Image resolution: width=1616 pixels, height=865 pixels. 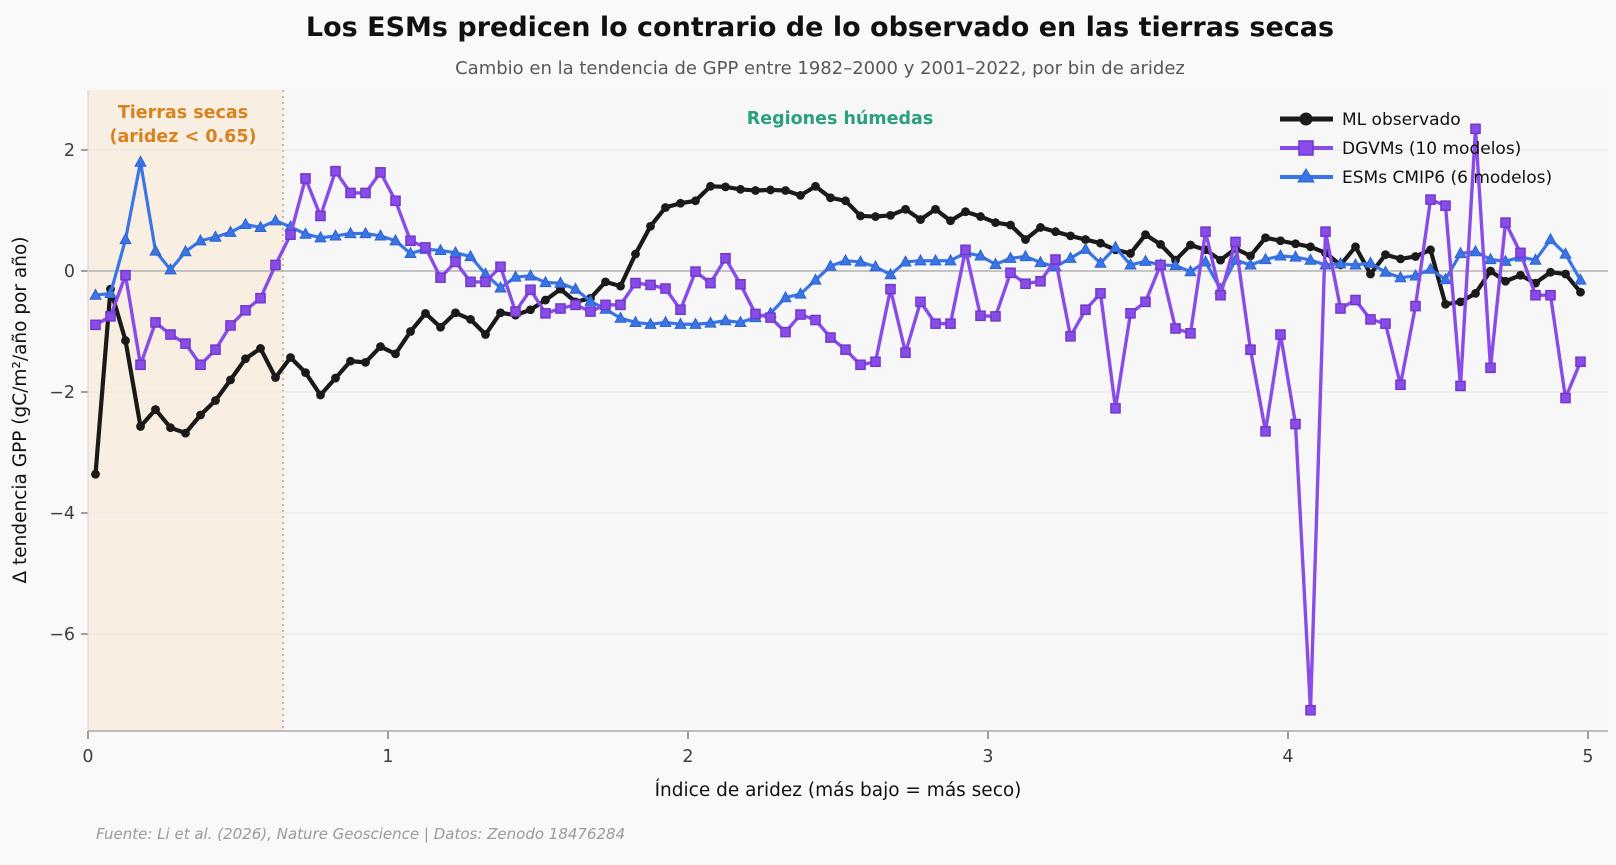 What do you see at coordinates (20, 410) in the screenshot?
I see `y-axis-label: Δ tendencia GPP (gC/m²/año por año)` at bounding box center [20, 410].